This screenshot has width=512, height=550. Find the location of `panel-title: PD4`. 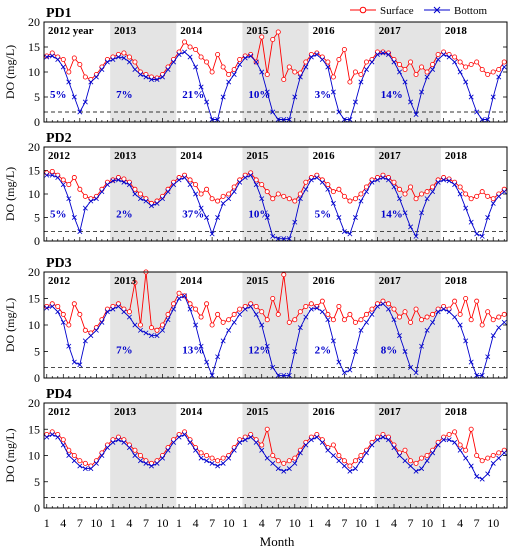

panel-title: PD4 is located at coordinates (59, 394).